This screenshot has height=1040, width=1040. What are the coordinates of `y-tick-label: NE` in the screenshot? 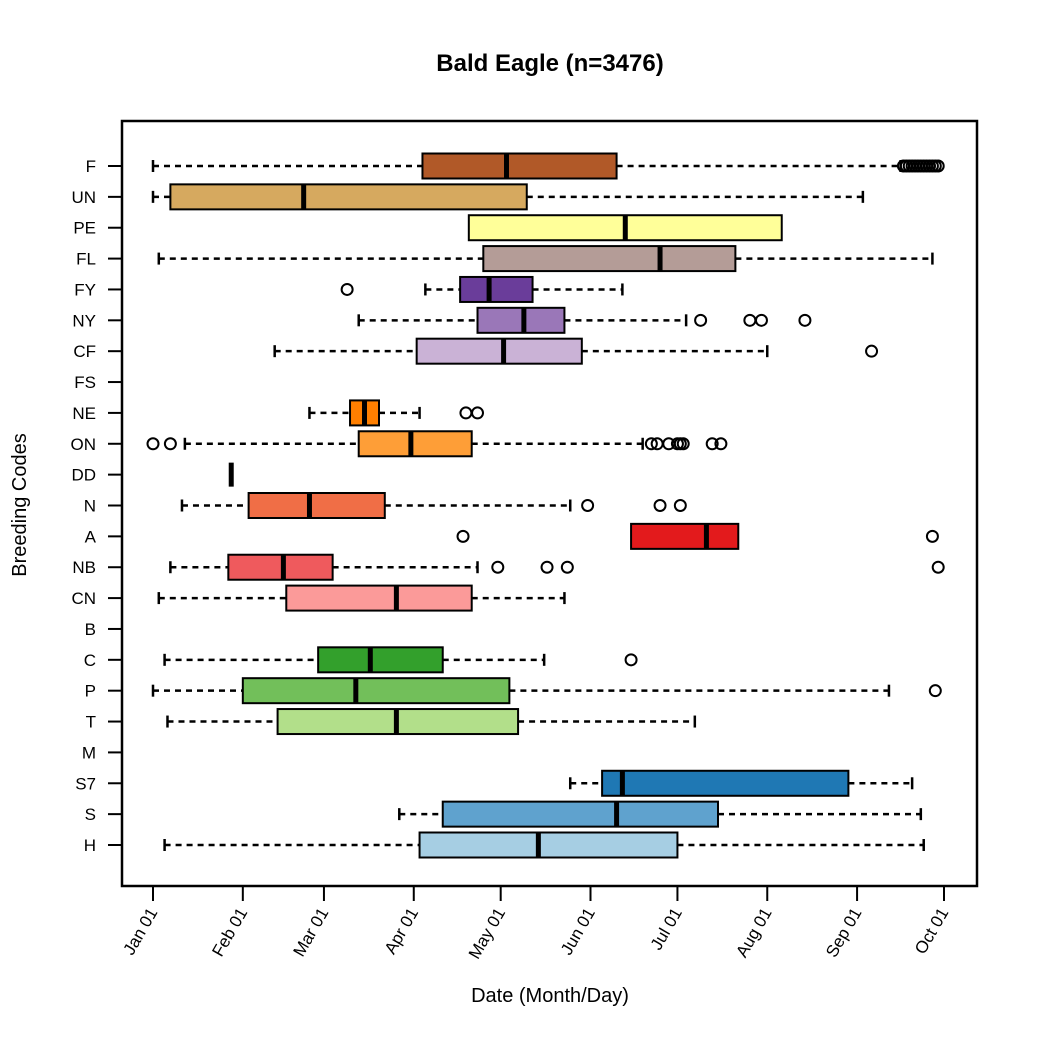 It's located at (84, 413).